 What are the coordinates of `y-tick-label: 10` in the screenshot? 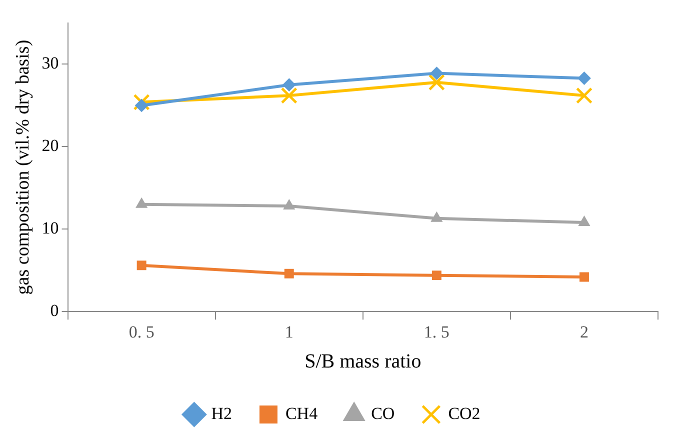 It's located at (50, 228).